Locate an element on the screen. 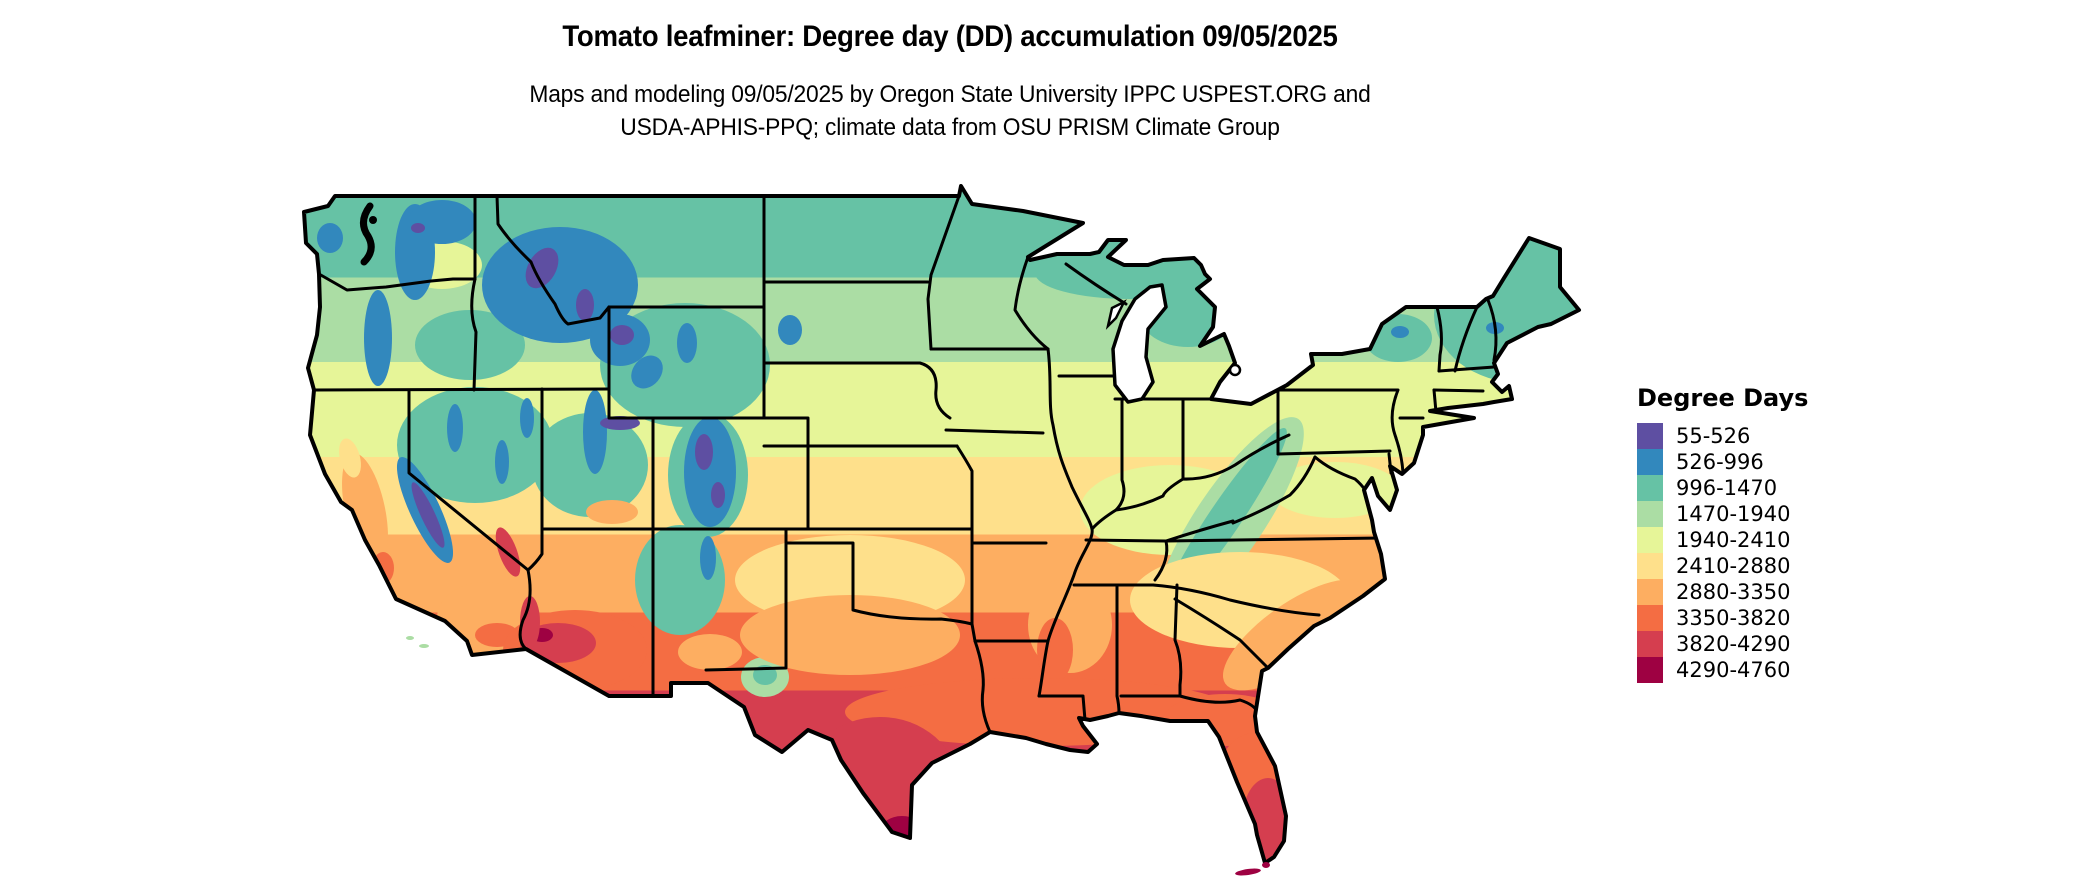 The width and height of the screenshot is (2100, 892). legend-item: 526-996 is located at coordinates (1722, 462).